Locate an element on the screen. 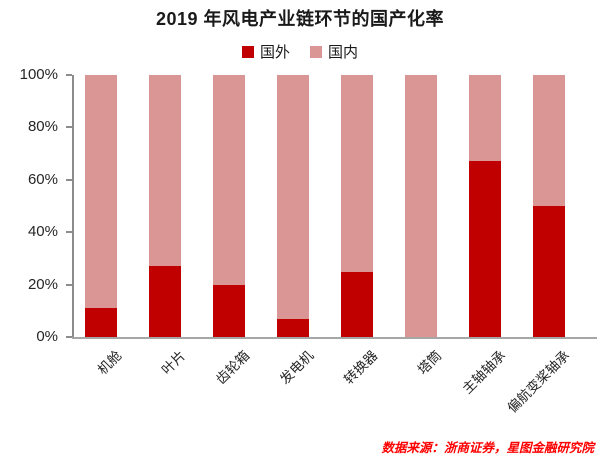  chart-title: 2019 年风电产业链环节的国产化率 is located at coordinates (300, 19).